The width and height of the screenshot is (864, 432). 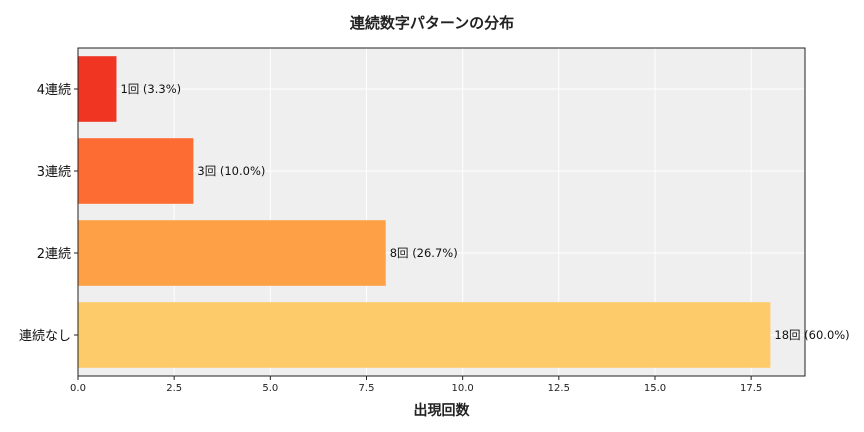 I want to click on data-label: 3回 (10.0%), so click(x=231, y=171).